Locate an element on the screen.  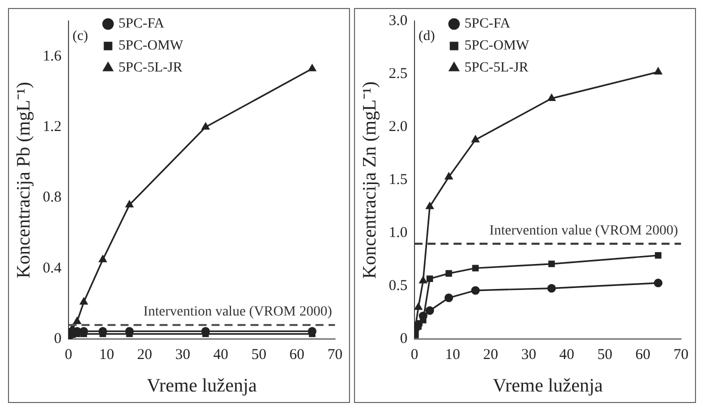
y-tick-label: 0.4 is located at coordinates (52, 268).